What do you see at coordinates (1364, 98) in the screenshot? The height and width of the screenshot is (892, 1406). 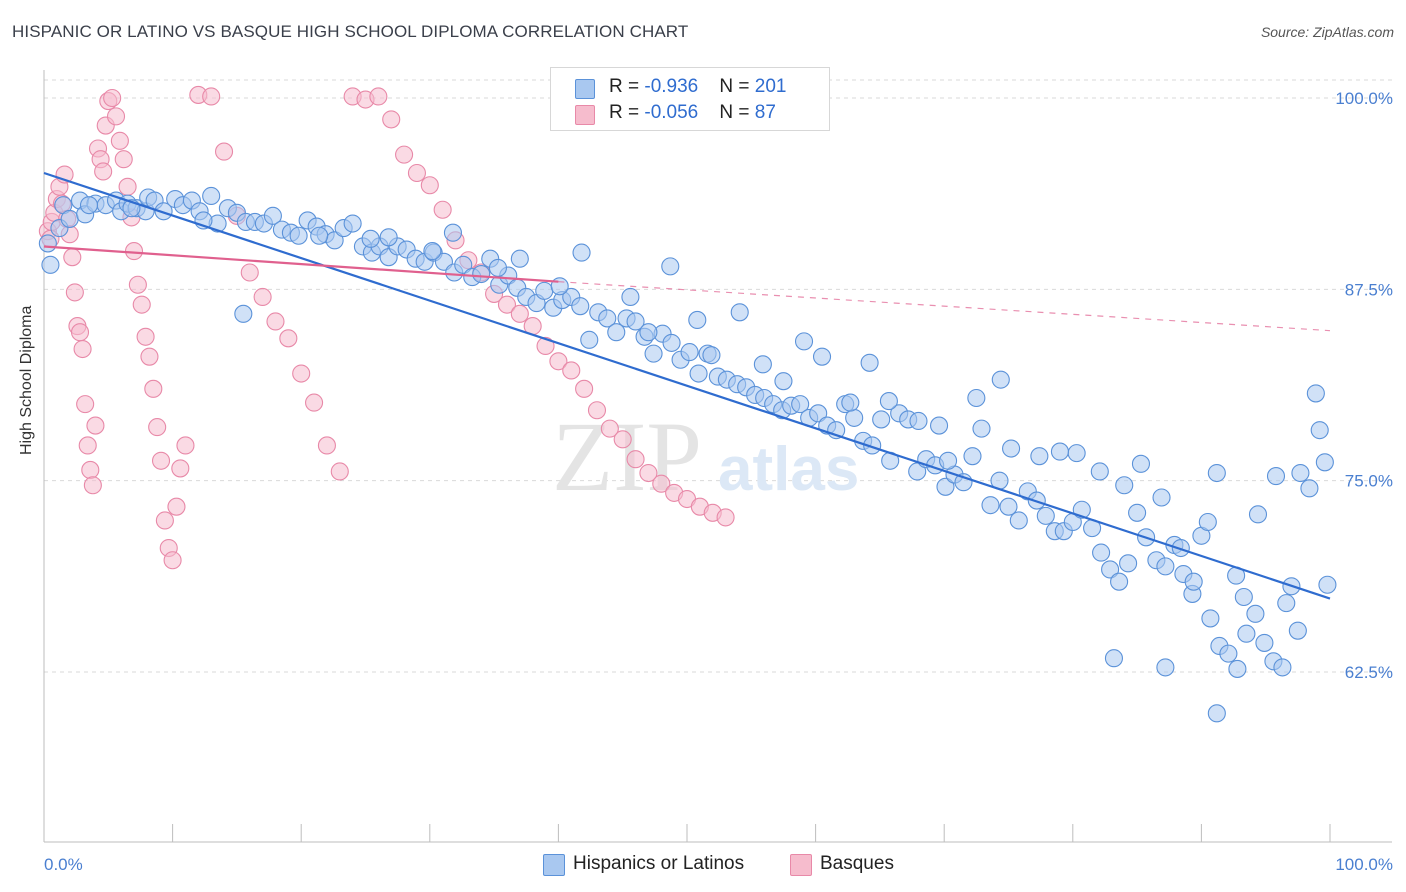 I see `y-tick-label: 100.0%` at bounding box center [1364, 98].